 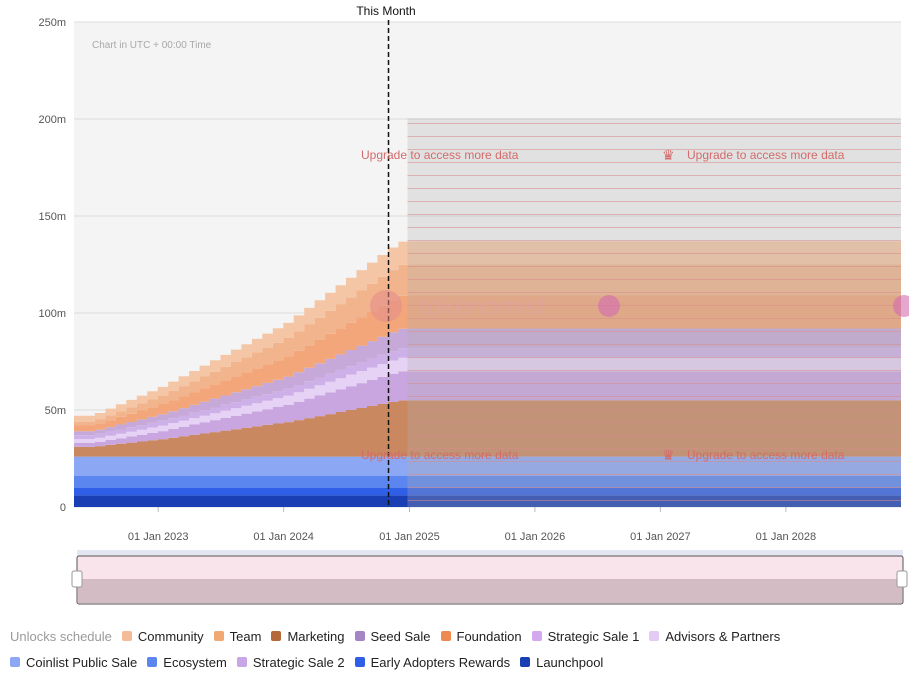 What do you see at coordinates (400, 636) in the screenshot?
I see `legend-label: Seed Sale` at bounding box center [400, 636].